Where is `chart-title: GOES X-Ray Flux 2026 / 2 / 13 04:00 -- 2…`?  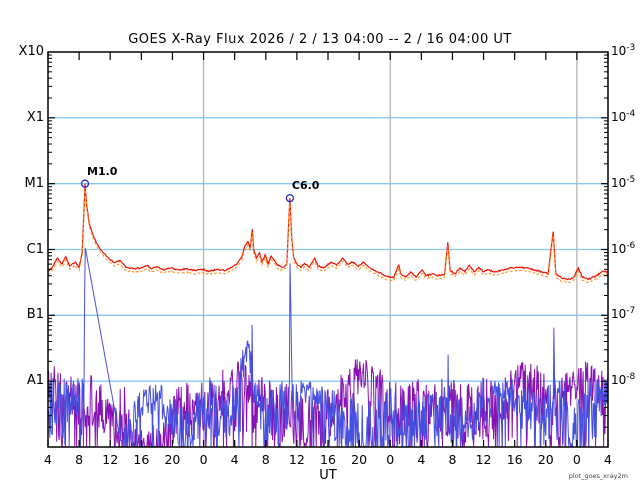 chart-title: GOES X-Ray Flux 2026 / 2 / 13 04:00 -- 2… is located at coordinates (320, 39).